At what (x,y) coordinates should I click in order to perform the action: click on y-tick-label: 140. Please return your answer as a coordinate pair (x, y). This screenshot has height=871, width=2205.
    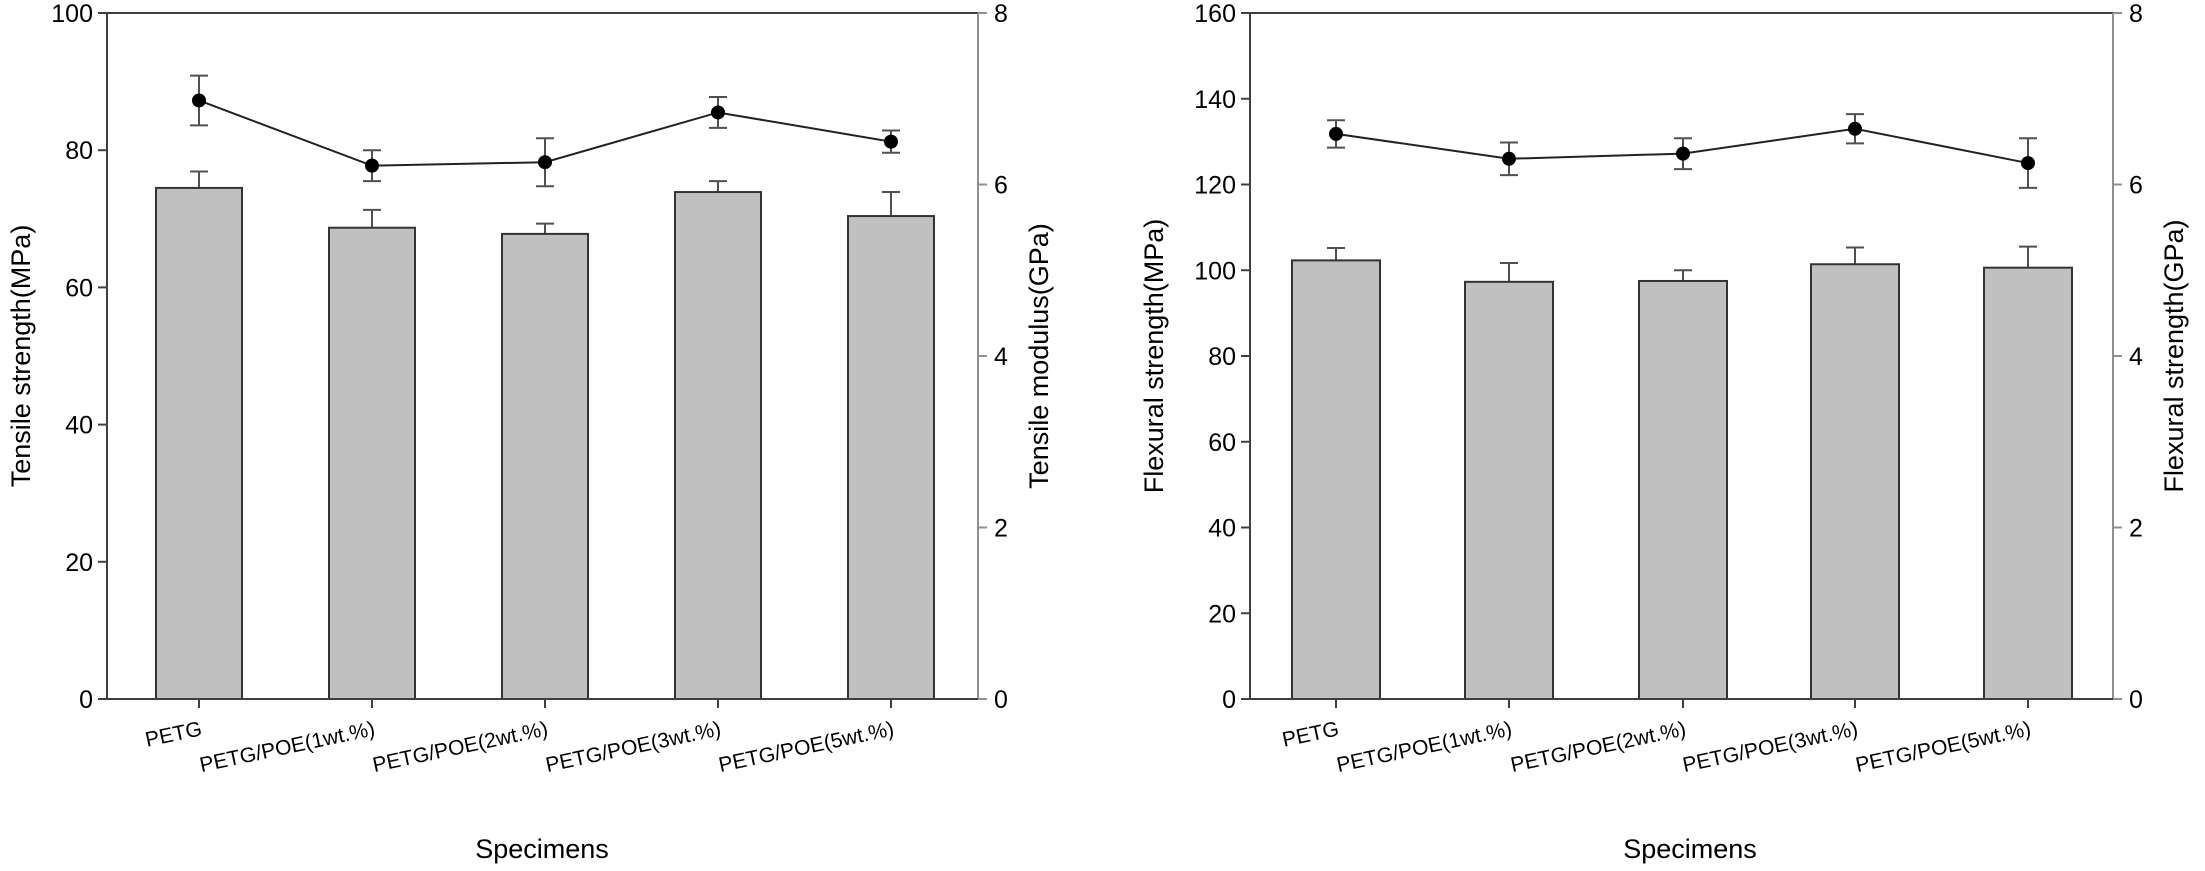
    Looking at the image, I should click on (1215, 100).